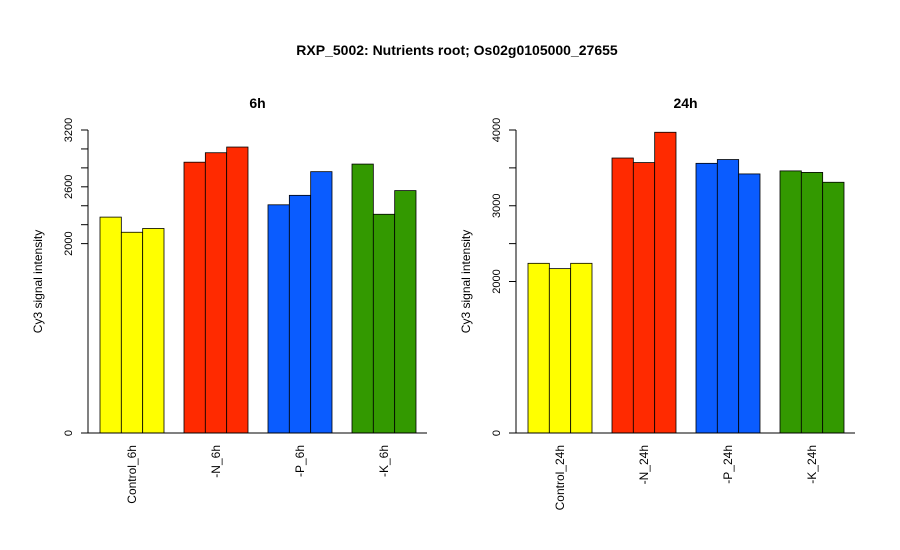 This screenshot has width=900, height=550. What do you see at coordinates (790, 302) in the screenshot?
I see `bar-k-24h-rep1` at bounding box center [790, 302].